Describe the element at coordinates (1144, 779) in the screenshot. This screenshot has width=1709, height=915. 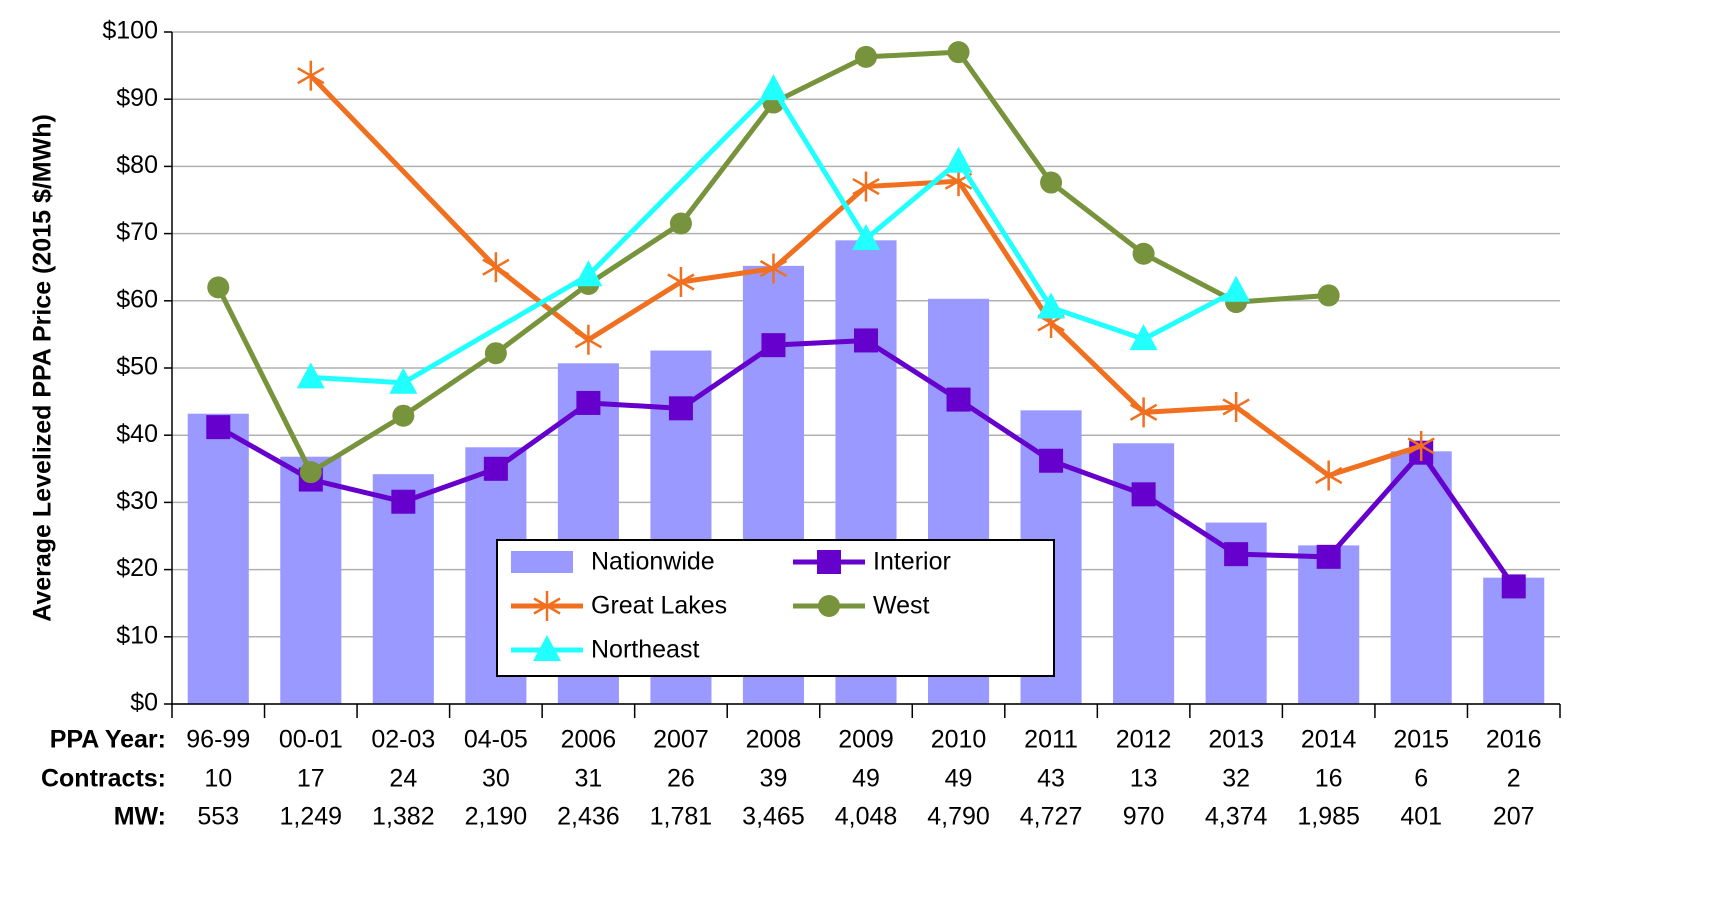
I see `table-cell: 13` at that location.